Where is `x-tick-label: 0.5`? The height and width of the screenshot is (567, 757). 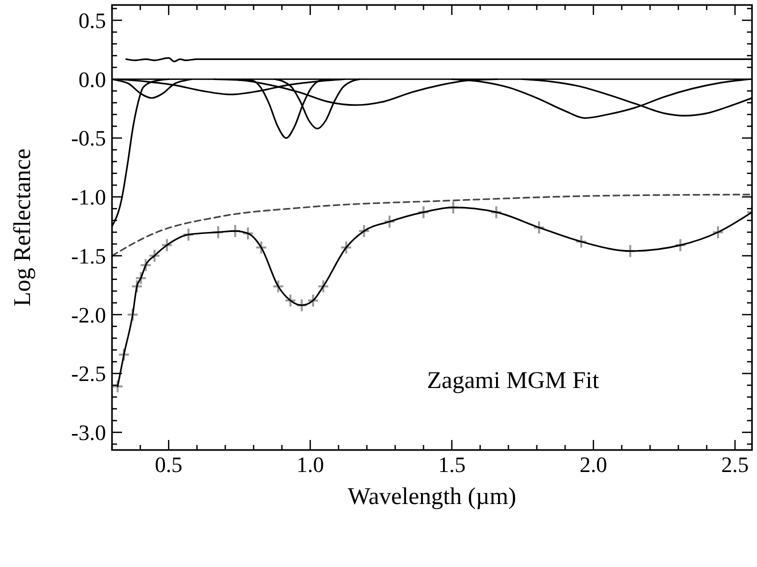 x-tick-label: 0.5 is located at coordinates (168, 464).